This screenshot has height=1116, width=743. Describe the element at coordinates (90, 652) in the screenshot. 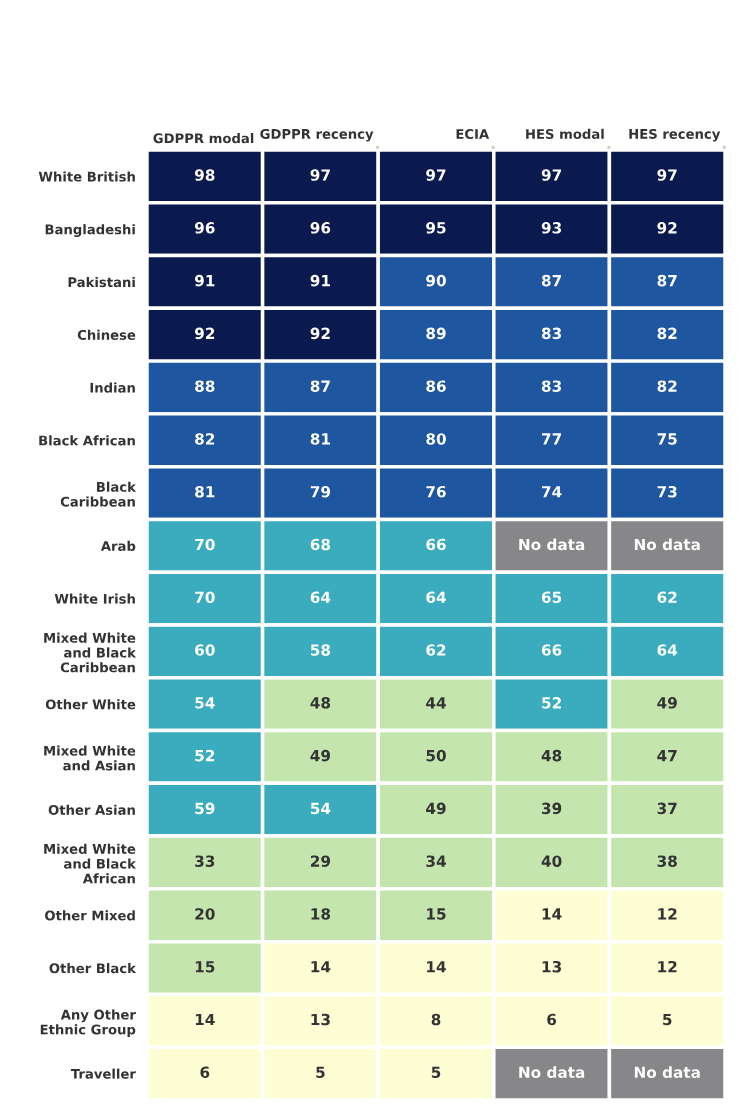

I see `y-tick-label: Mixed White and Black Caribbean` at that location.